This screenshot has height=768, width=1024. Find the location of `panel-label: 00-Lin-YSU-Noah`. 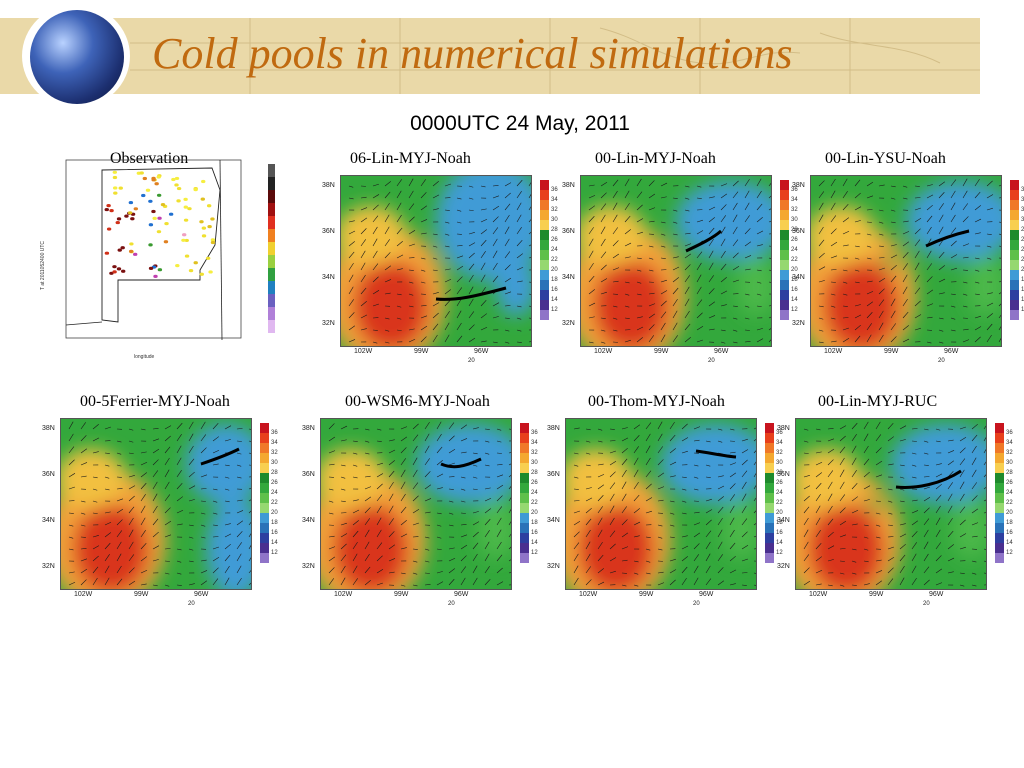

panel-label: 00-Lin-YSU-Noah is located at coordinates (885, 158).